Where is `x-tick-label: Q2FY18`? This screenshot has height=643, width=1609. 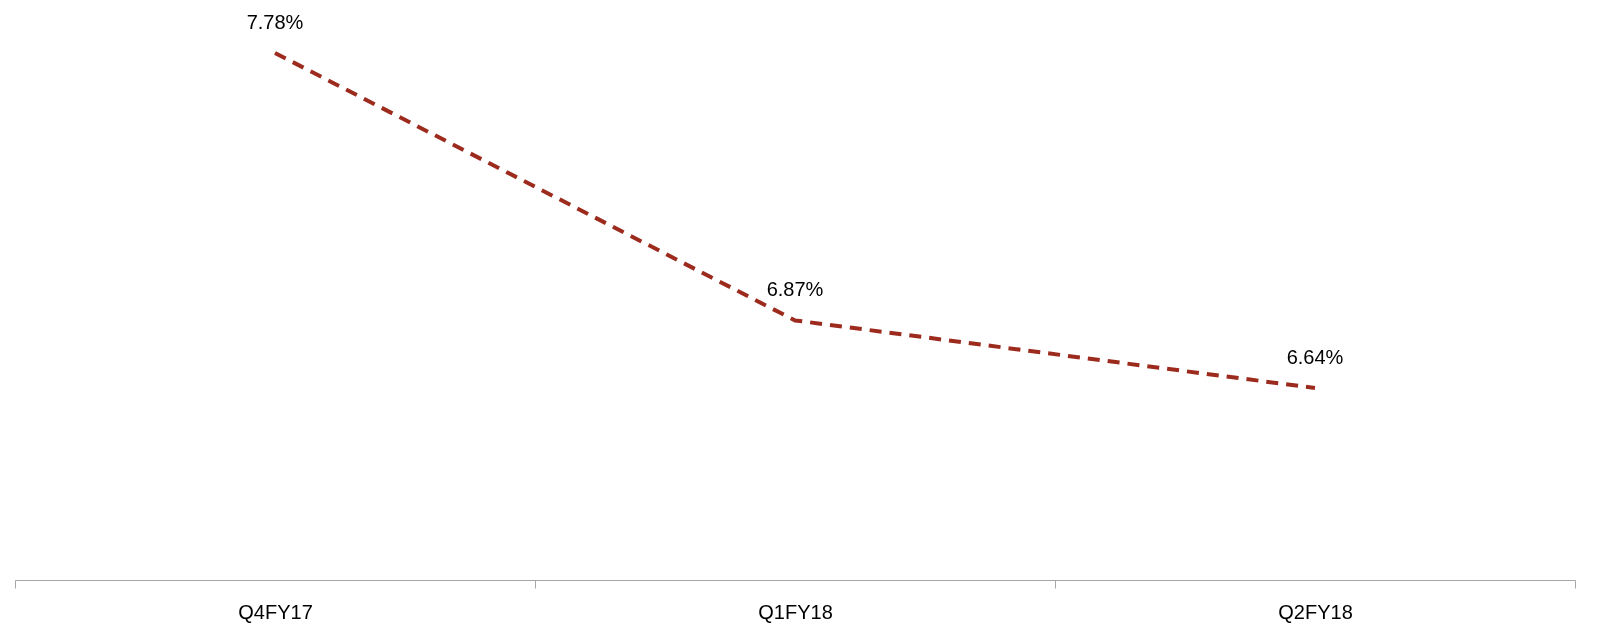
x-tick-label: Q2FY18 is located at coordinates (1315, 611).